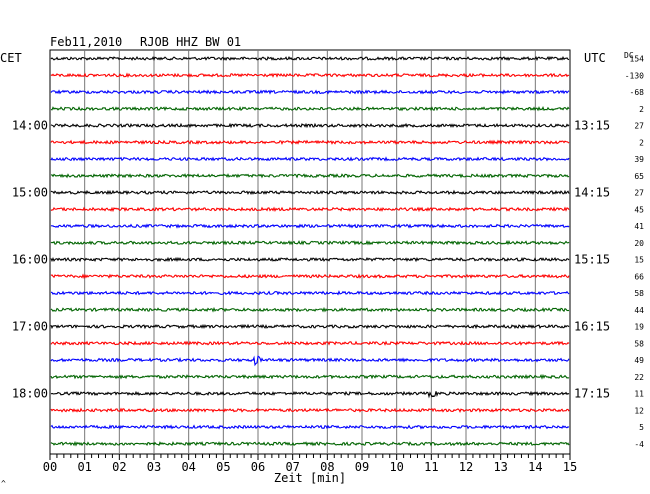 The height and width of the screenshot is (494, 650). I want to click on dc-offset-label: -68, so click(637, 92).